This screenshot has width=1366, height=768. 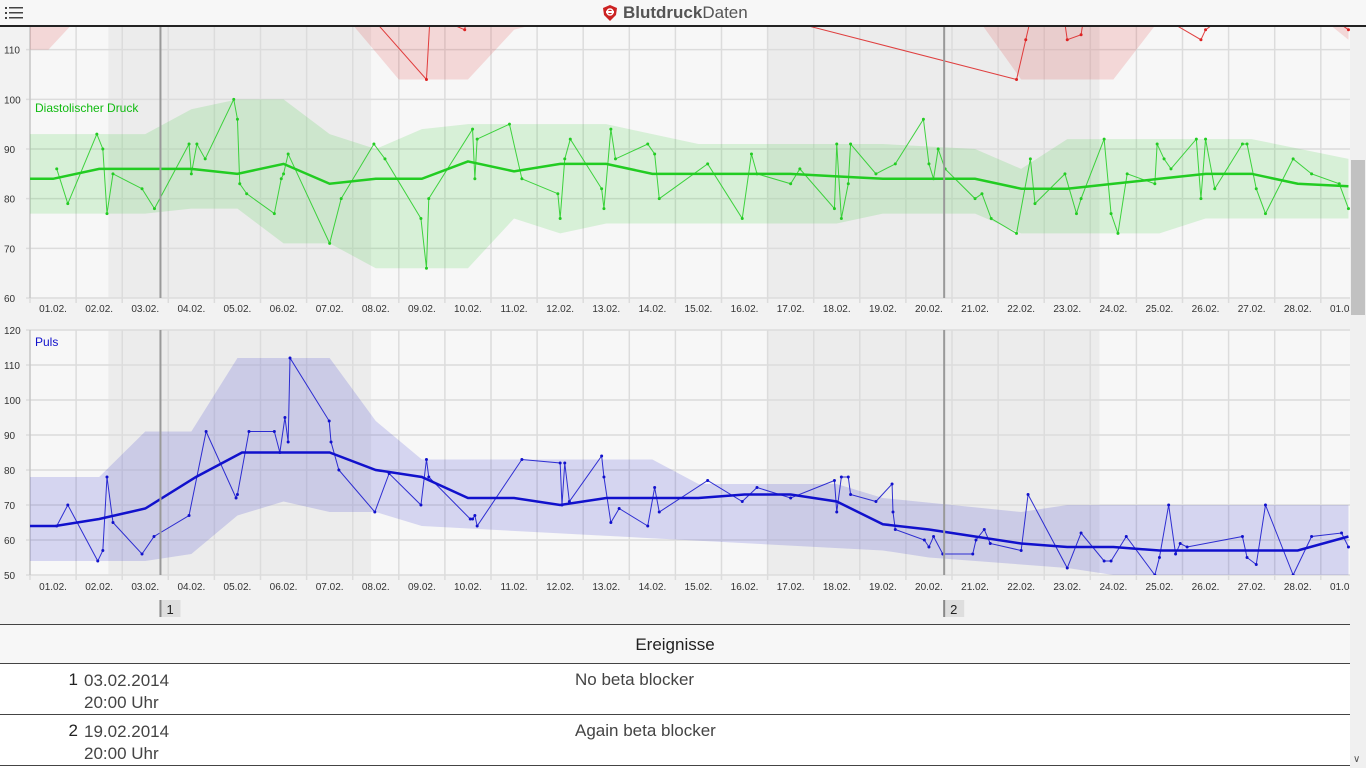 I want to click on event-row: 1 03.02.2014 20:00 Uhr No beta blocker, so click(x=675, y=689).